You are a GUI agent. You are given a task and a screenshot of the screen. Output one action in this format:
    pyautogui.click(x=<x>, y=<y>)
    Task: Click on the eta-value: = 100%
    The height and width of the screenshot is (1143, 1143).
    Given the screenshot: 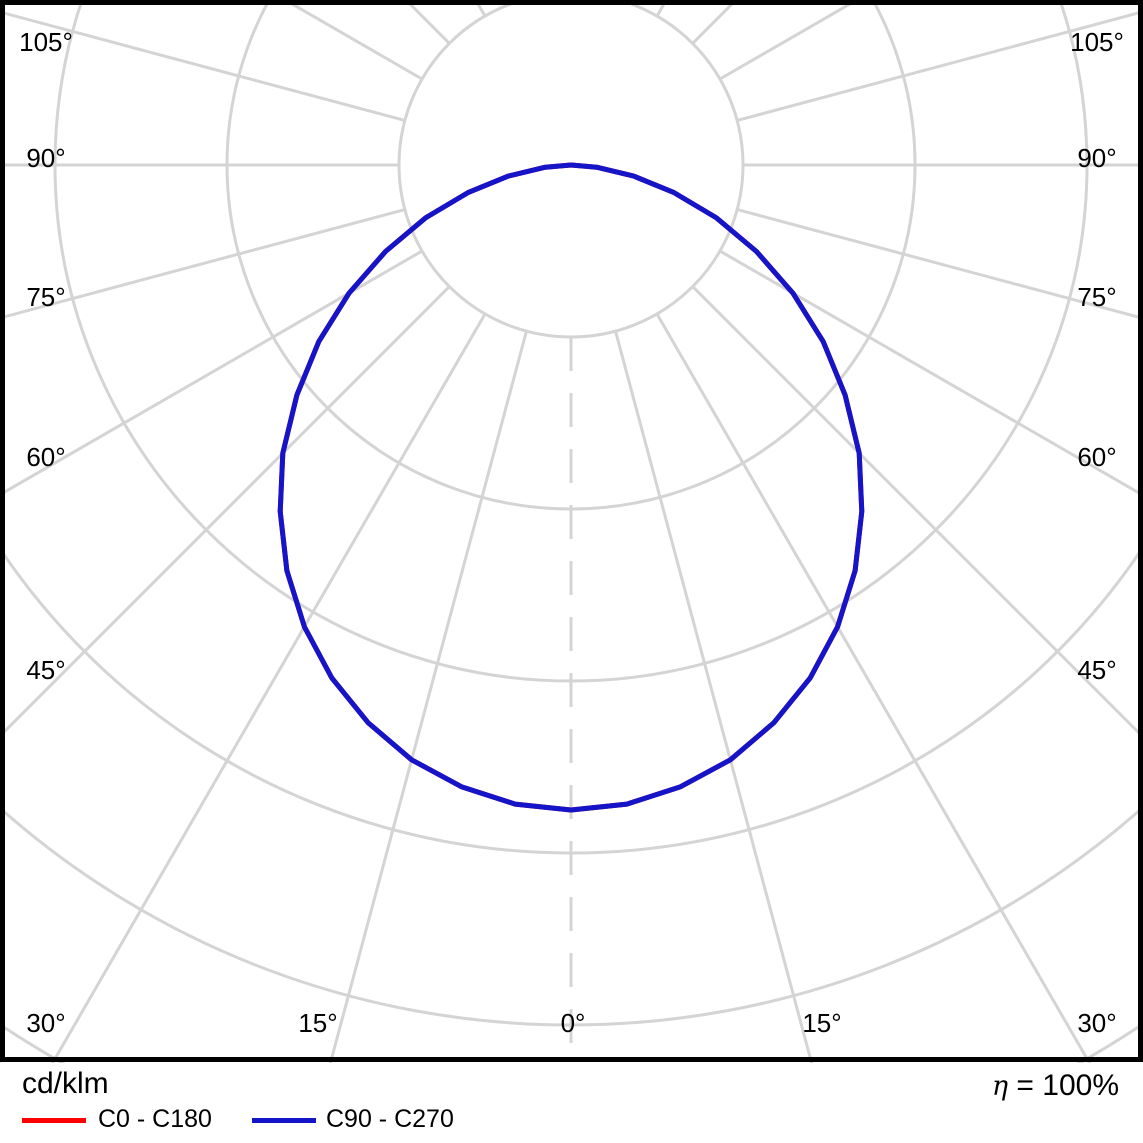 What is the action you would take?
    pyautogui.click(x=1067, y=1085)
    